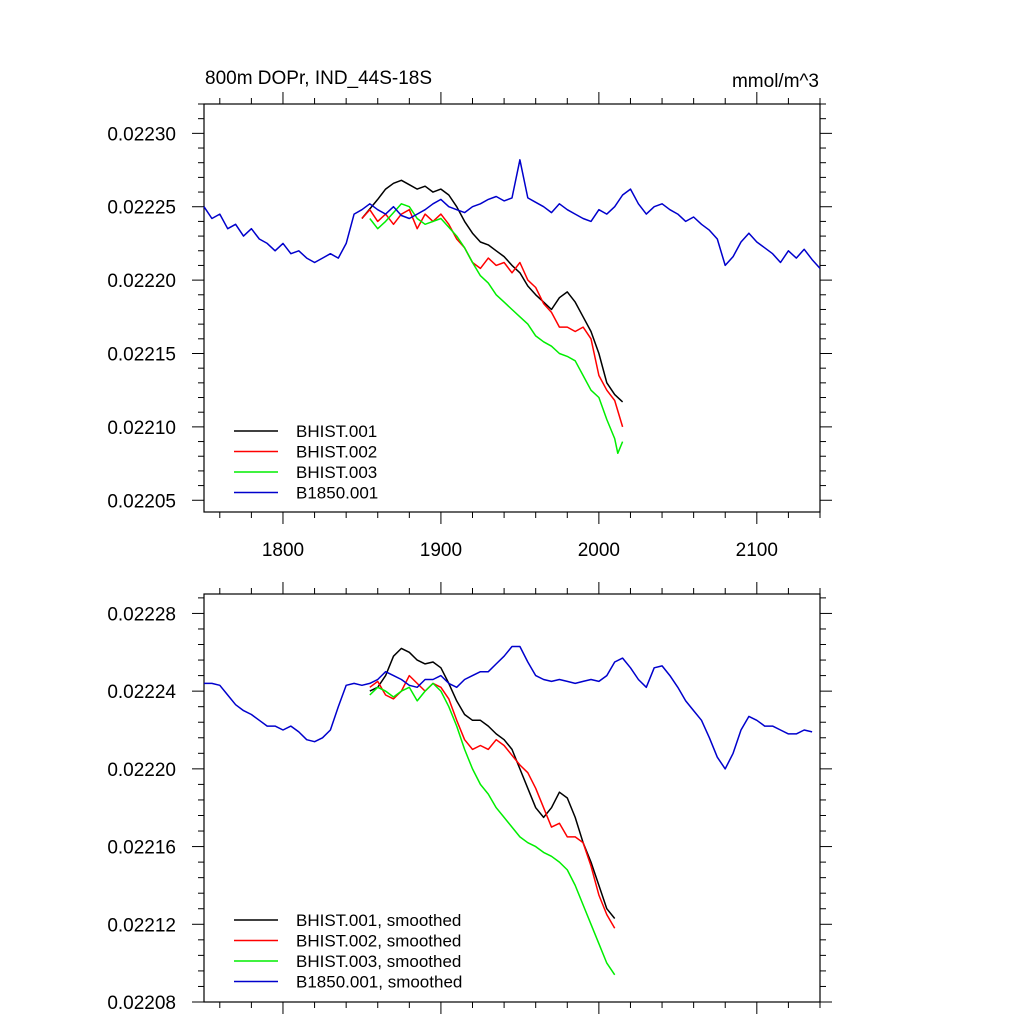  I want to click on x-tick-label: 2000, so click(599, 550).